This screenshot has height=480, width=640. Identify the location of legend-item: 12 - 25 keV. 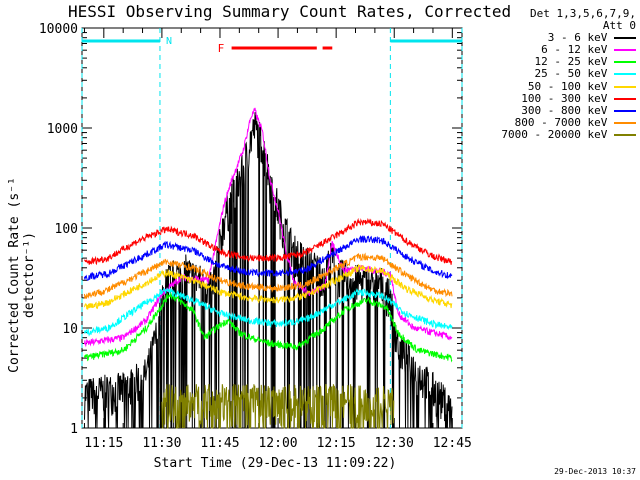
(558, 62).